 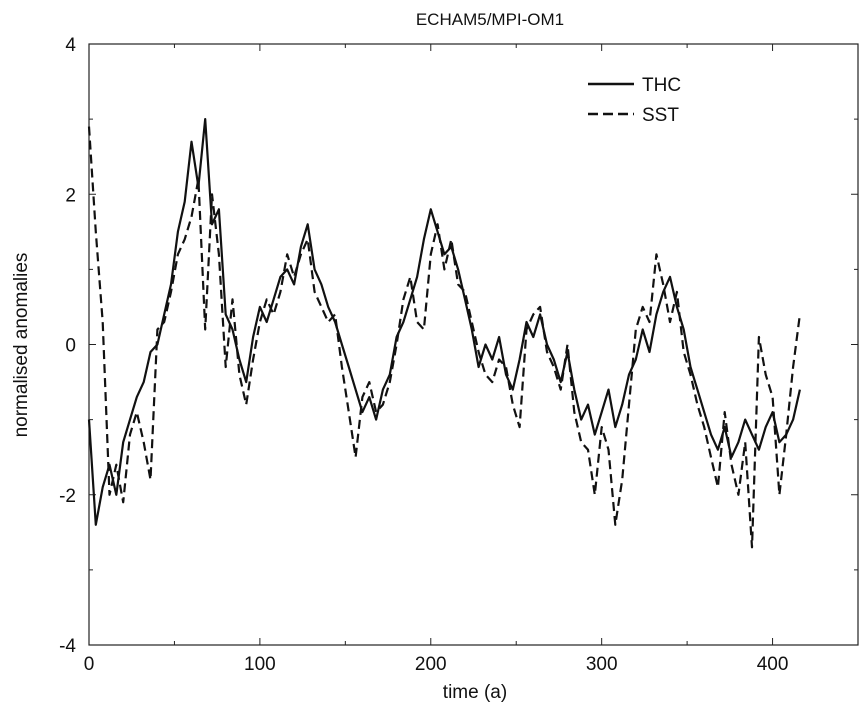 What do you see at coordinates (431, 664) in the screenshot?
I see `x-tick-label: 200` at bounding box center [431, 664].